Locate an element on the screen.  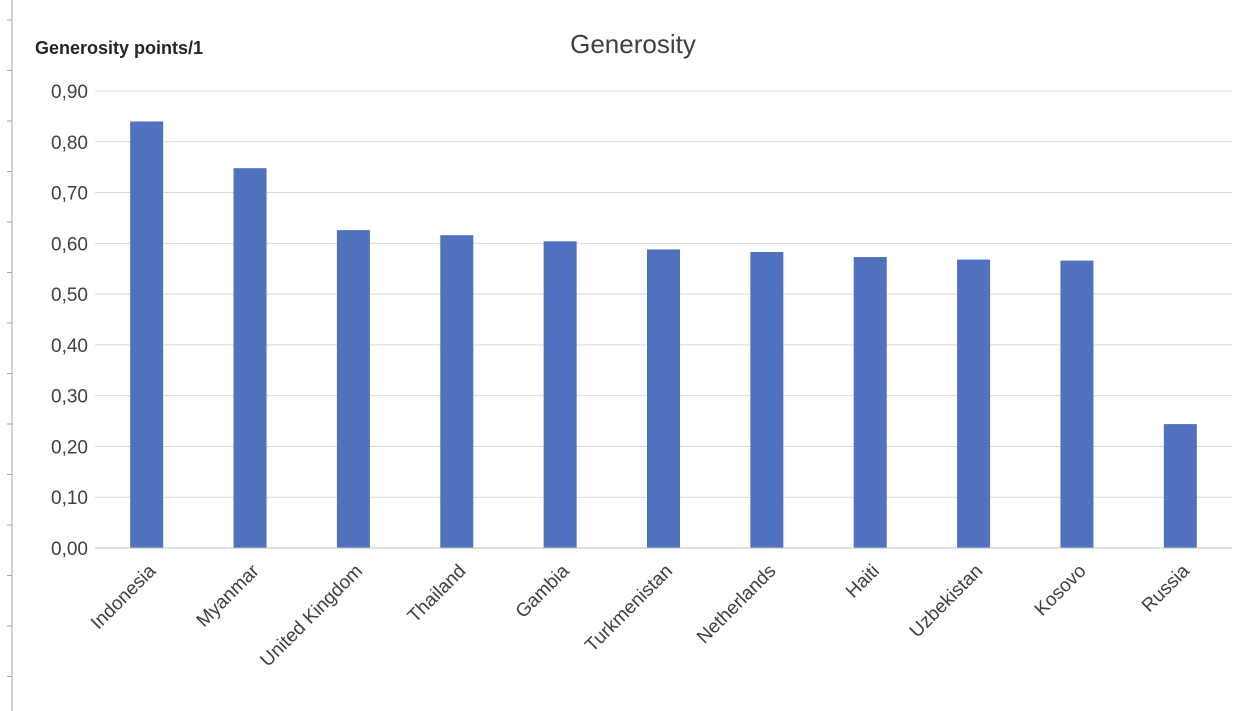
category-label: Turkmenistan is located at coordinates (629, 609).